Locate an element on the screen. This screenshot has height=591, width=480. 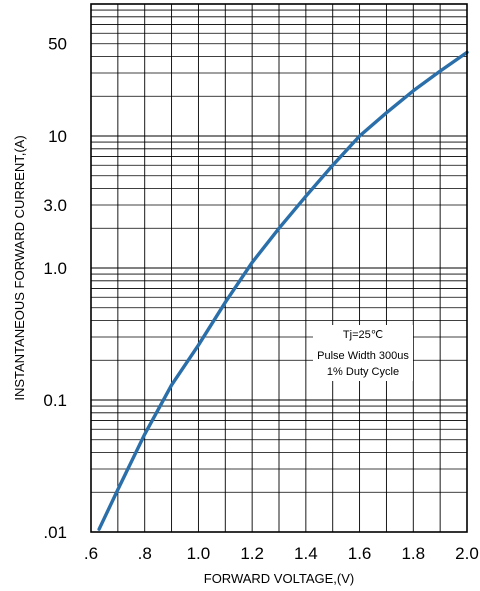
y-tick-label: .01 is located at coordinates (55, 532).